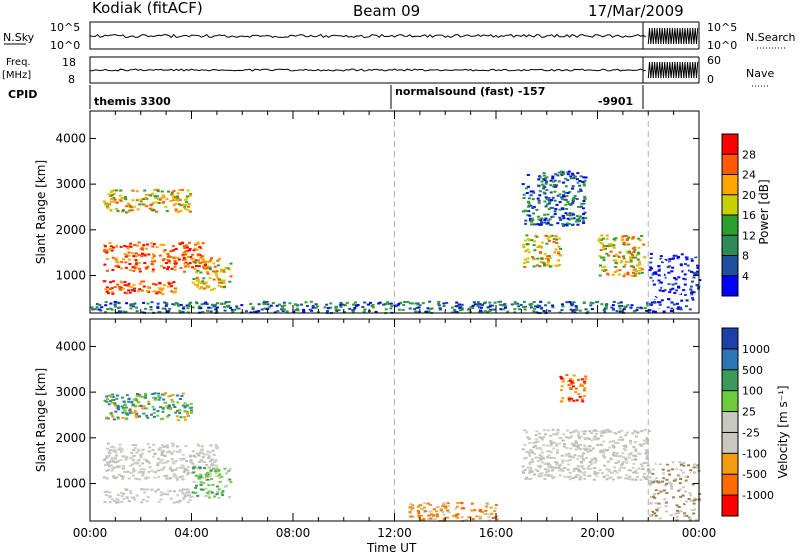  I want to click on velocity-colorbar-label: Velocity [m s⁻¹], so click(783, 431).